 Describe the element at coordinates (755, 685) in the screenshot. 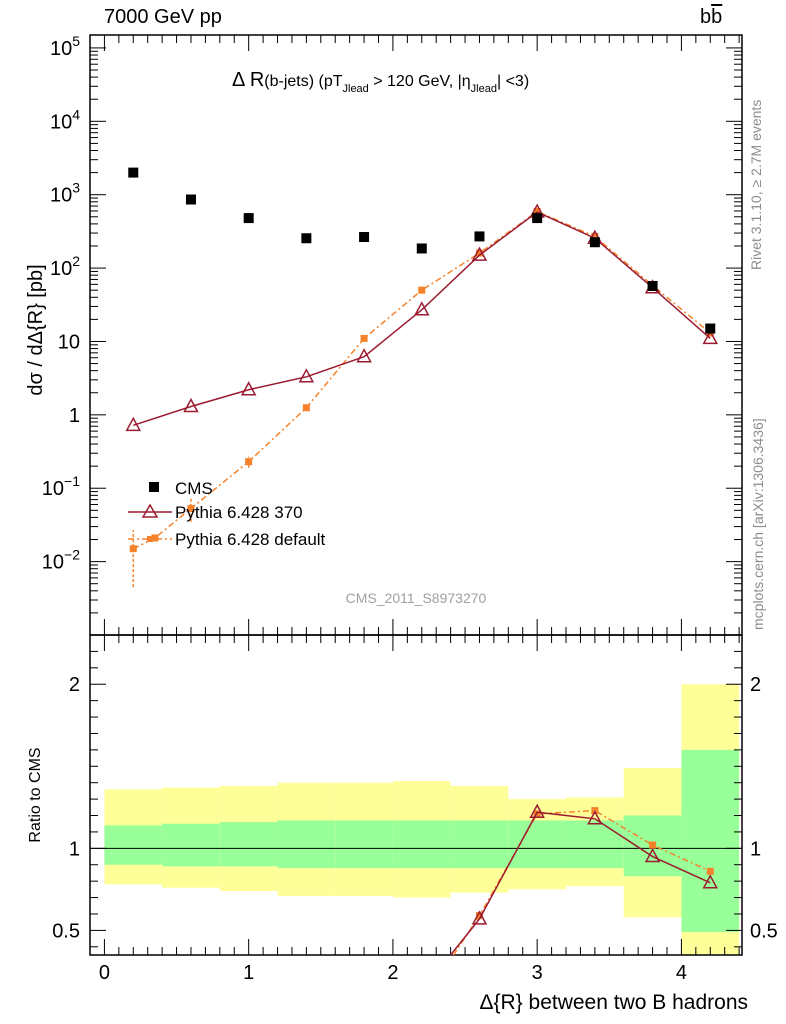

I see `ratio-tick-label-right: 2` at that location.